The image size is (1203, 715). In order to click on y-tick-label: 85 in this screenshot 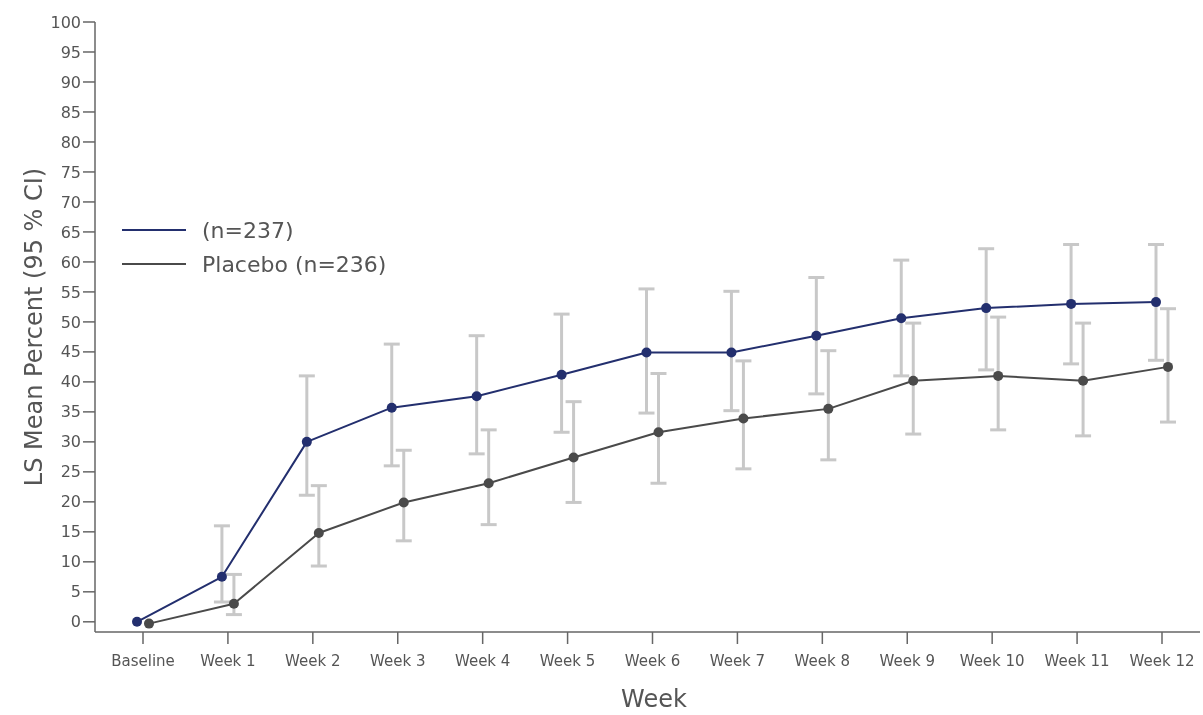, I will do `click(70, 112)`.